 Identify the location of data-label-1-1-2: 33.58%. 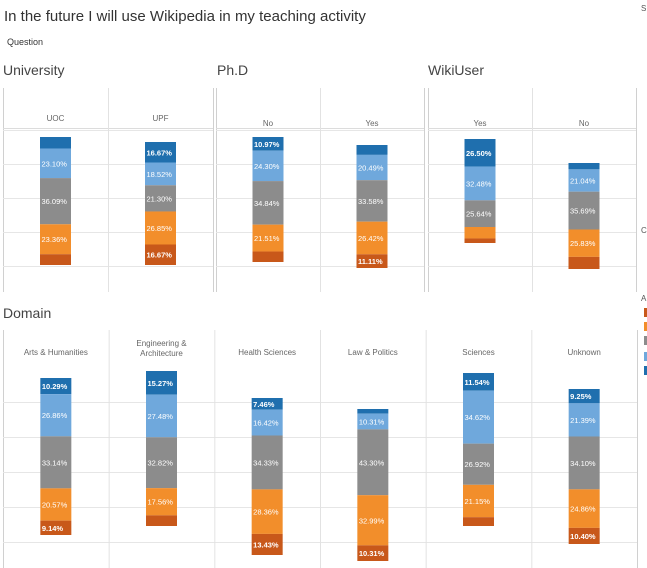
(371, 201).